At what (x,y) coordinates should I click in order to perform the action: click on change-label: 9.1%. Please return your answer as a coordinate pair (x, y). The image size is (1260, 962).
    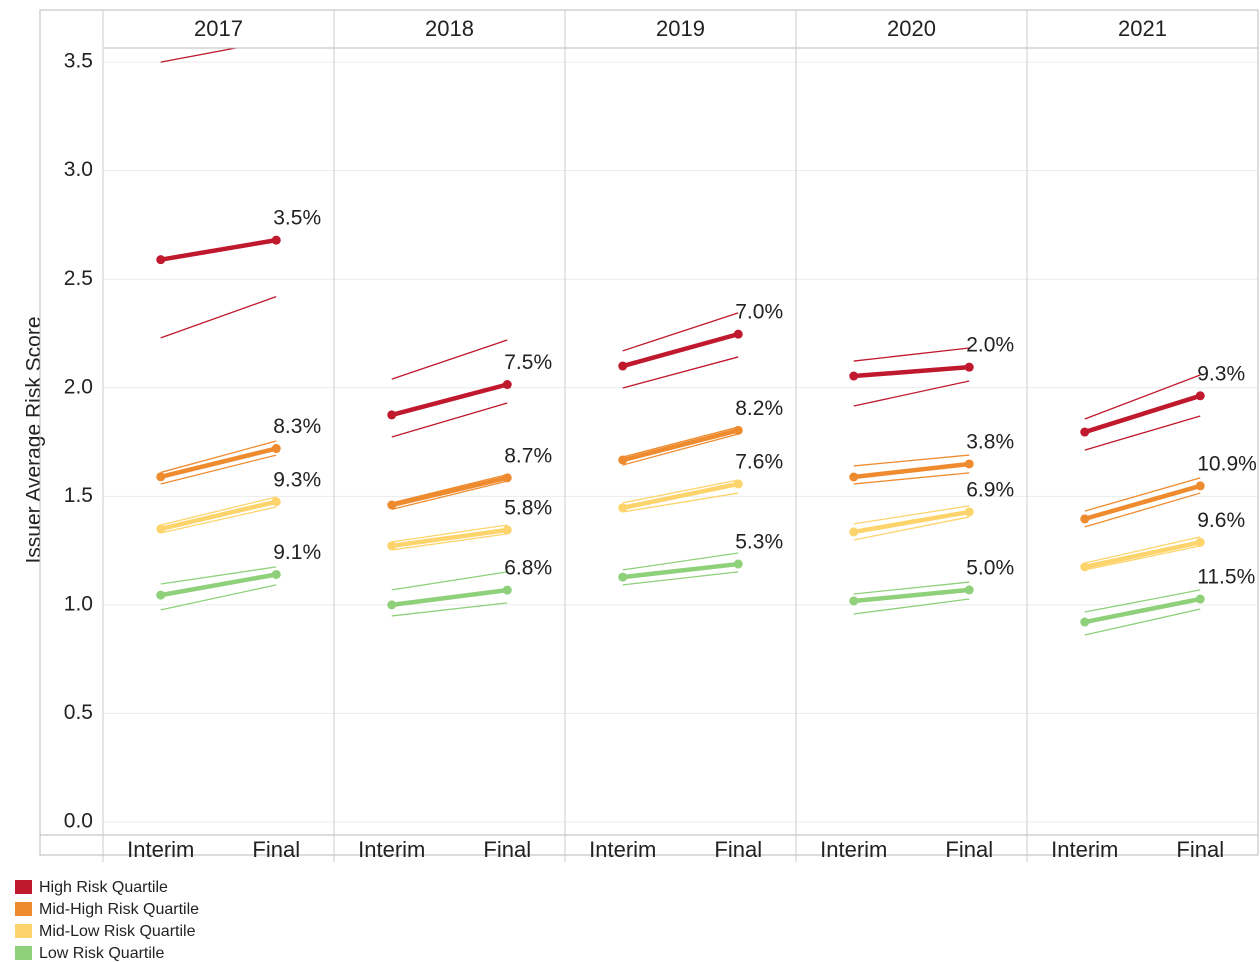
    Looking at the image, I should click on (297, 552).